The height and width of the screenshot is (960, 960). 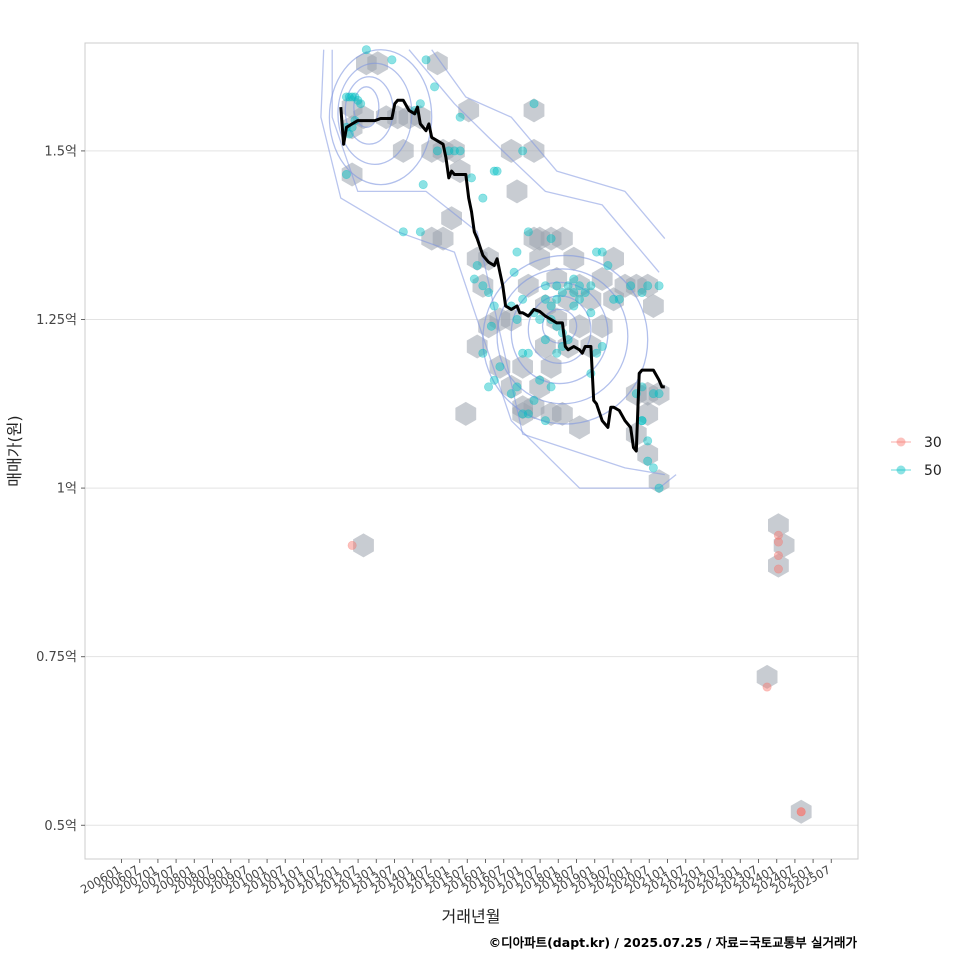 I want to click on y-axis: 0.5억 0.75억 1억 1.25억 1.5억, so click(x=60, y=489).